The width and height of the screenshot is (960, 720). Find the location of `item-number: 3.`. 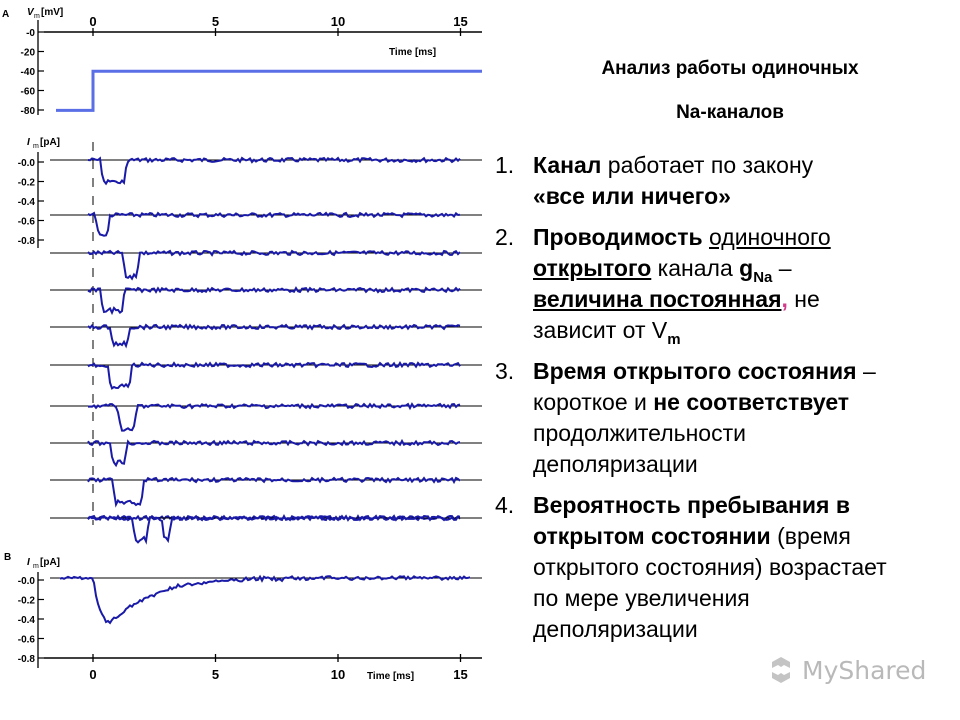

item-number: 3. is located at coordinates (505, 371).